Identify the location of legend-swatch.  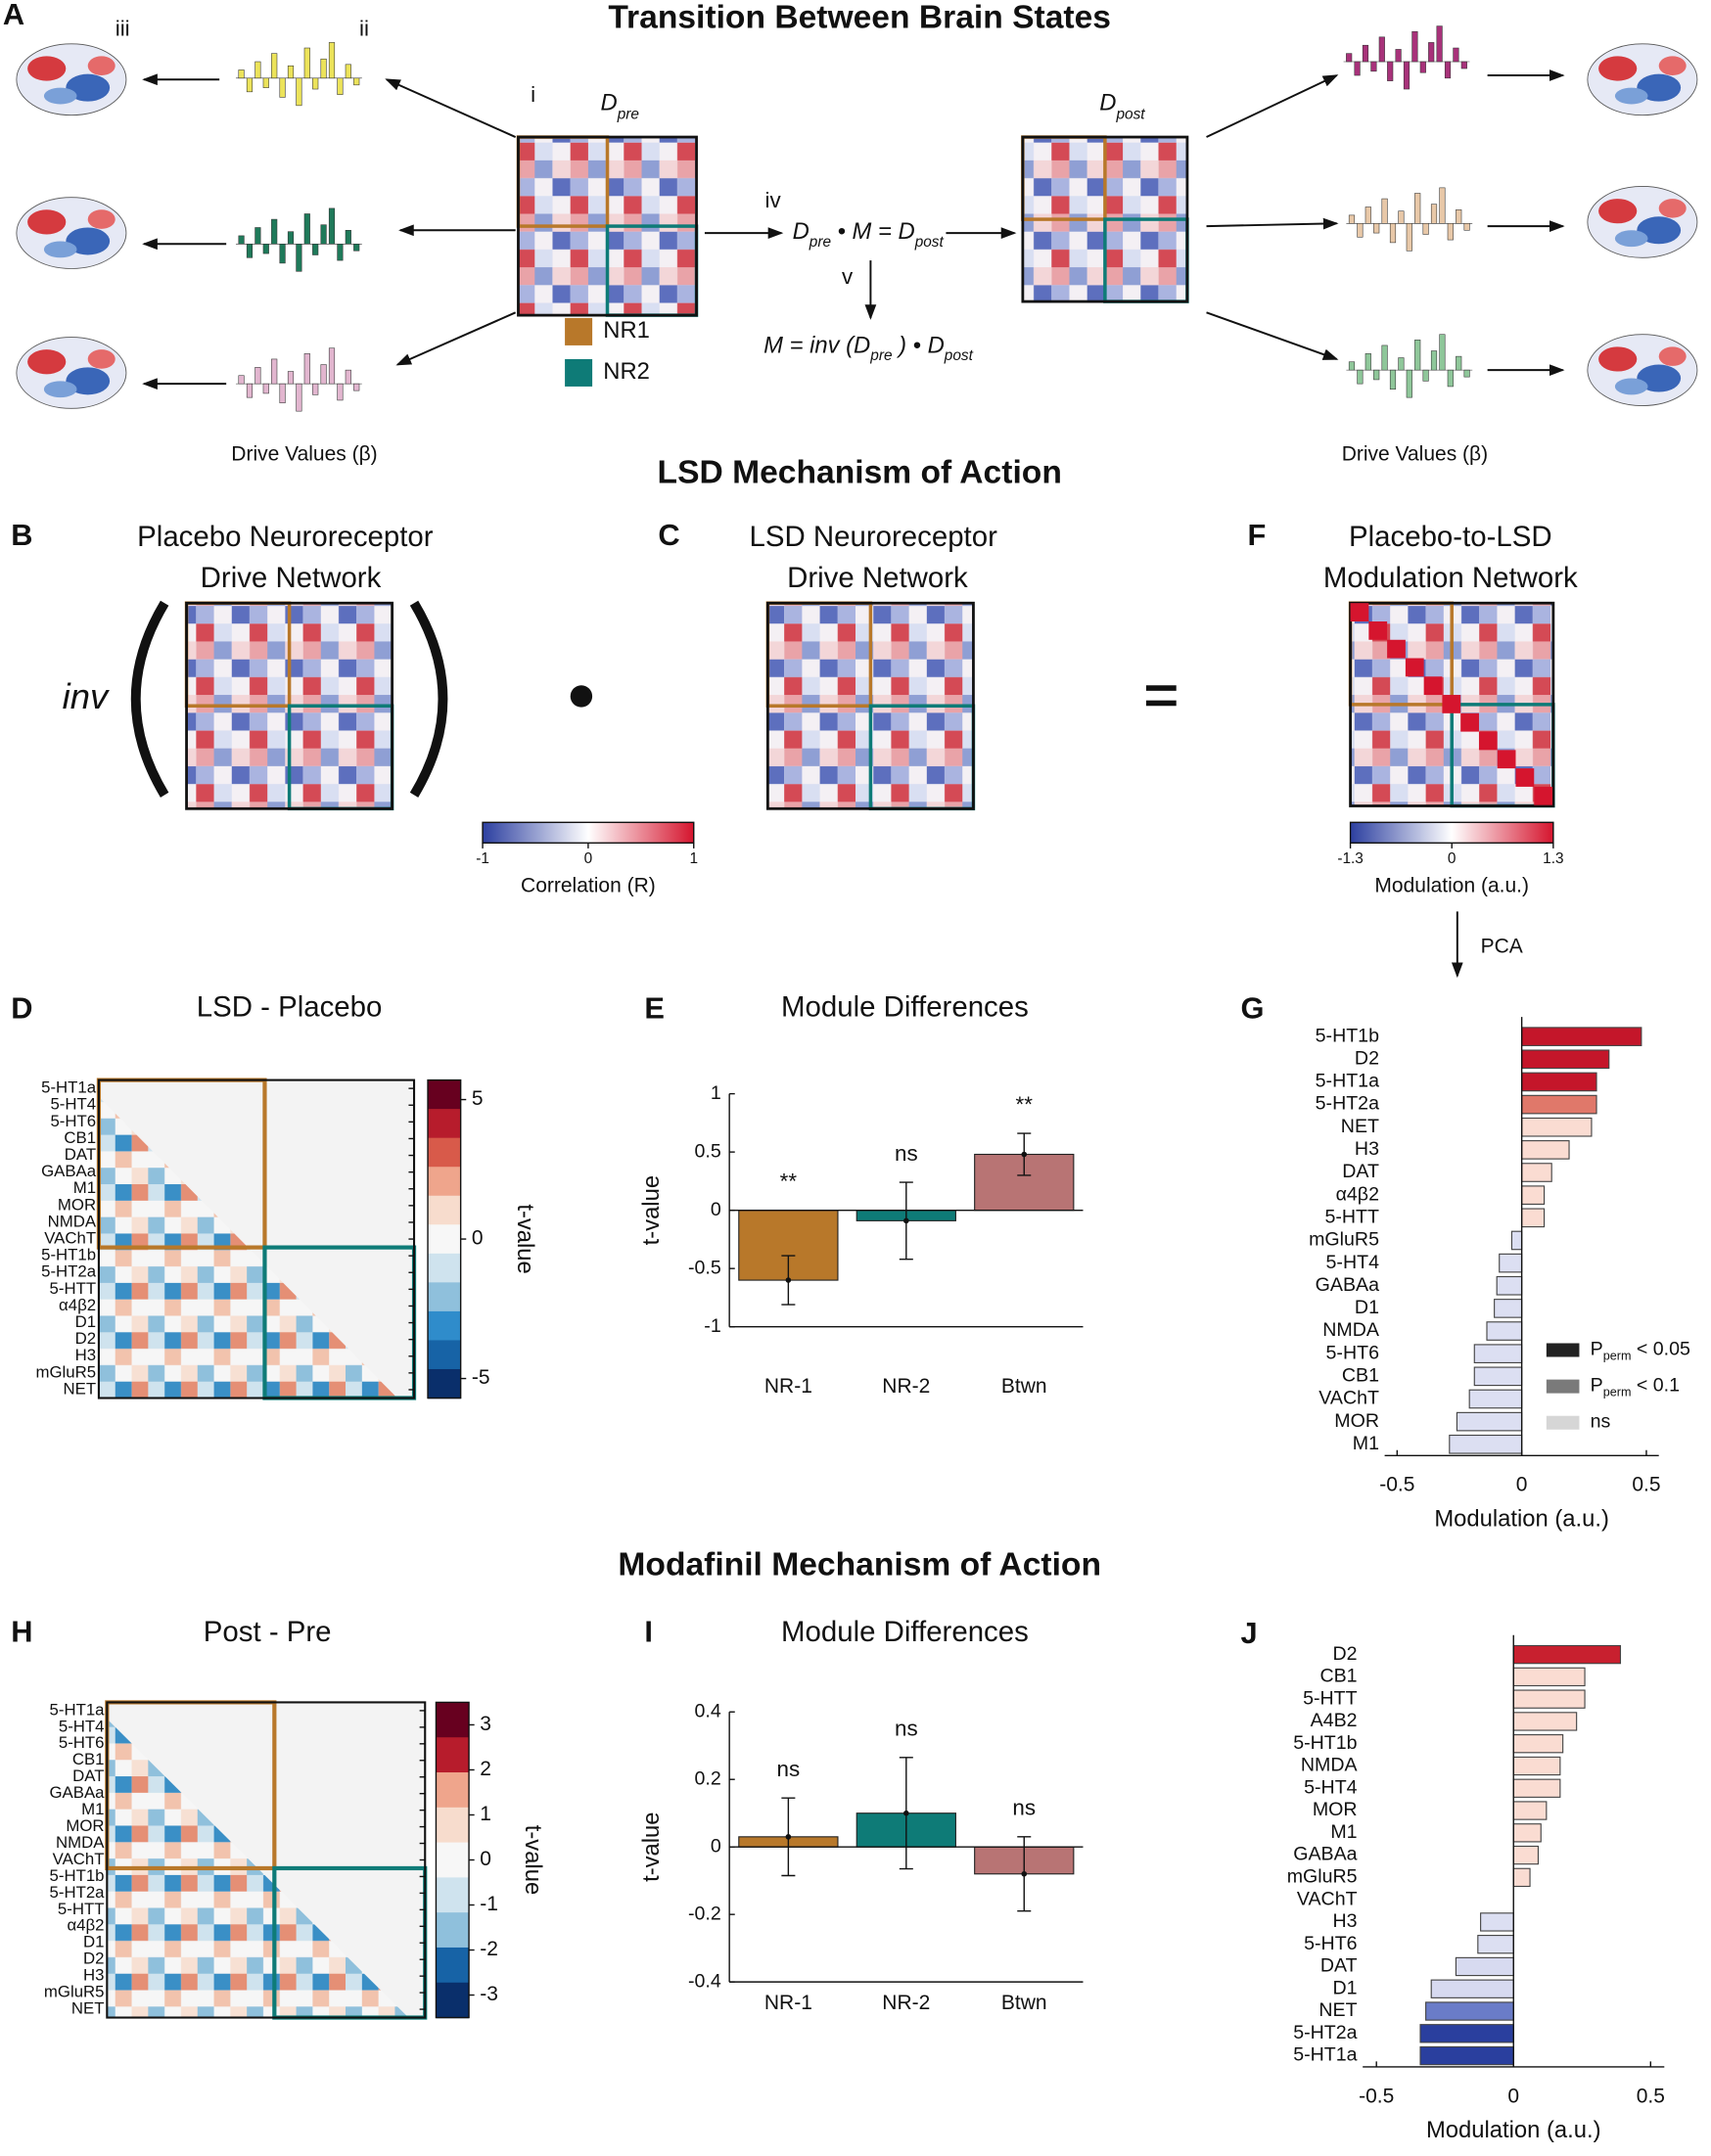
(1563, 1350).